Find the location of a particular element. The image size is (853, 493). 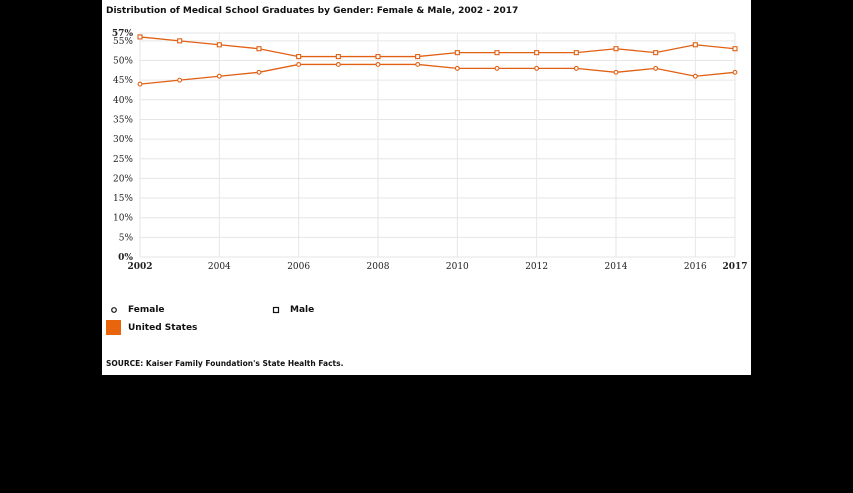

y-tick-label: 57% is located at coordinates (123, 34).